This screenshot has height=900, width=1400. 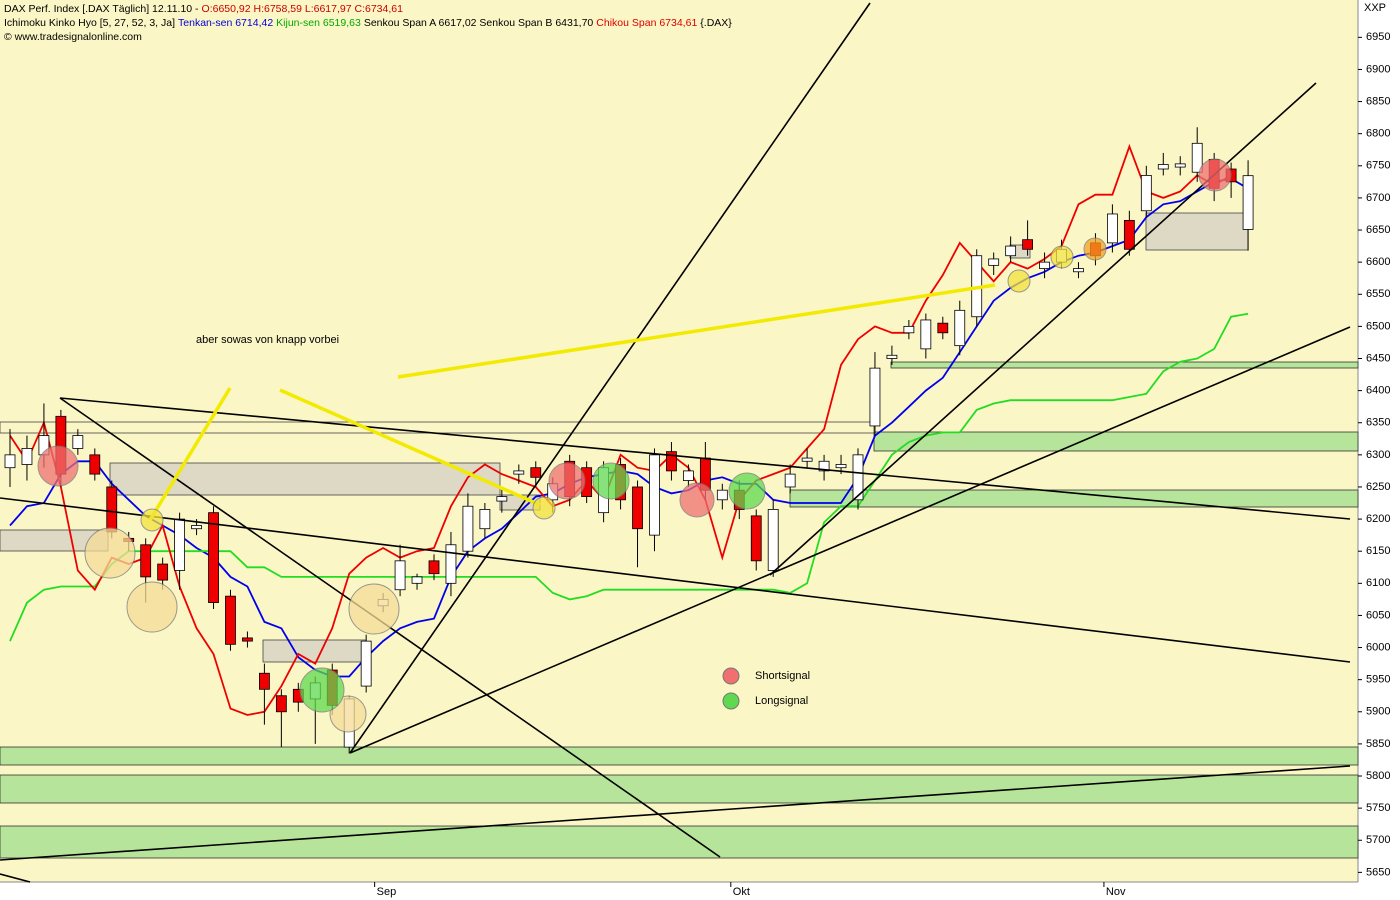 What do you see at coordinates (1379, 450) in the screenshot?
I see `axis-background` at bounding box center [1379, 450].